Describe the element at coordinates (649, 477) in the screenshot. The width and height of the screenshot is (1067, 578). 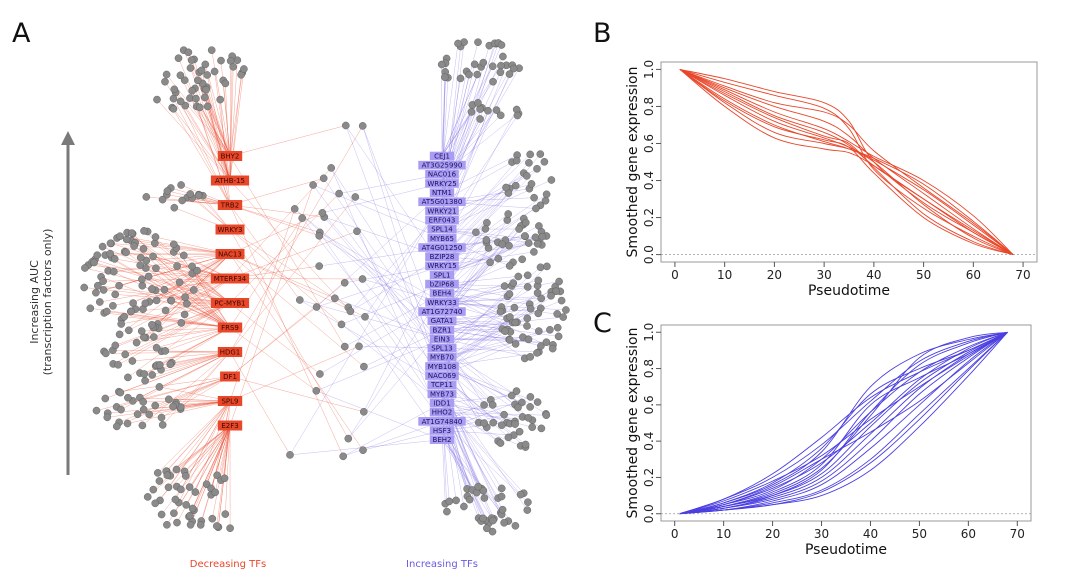
I see `y-tick-label: 0.2` at that location.